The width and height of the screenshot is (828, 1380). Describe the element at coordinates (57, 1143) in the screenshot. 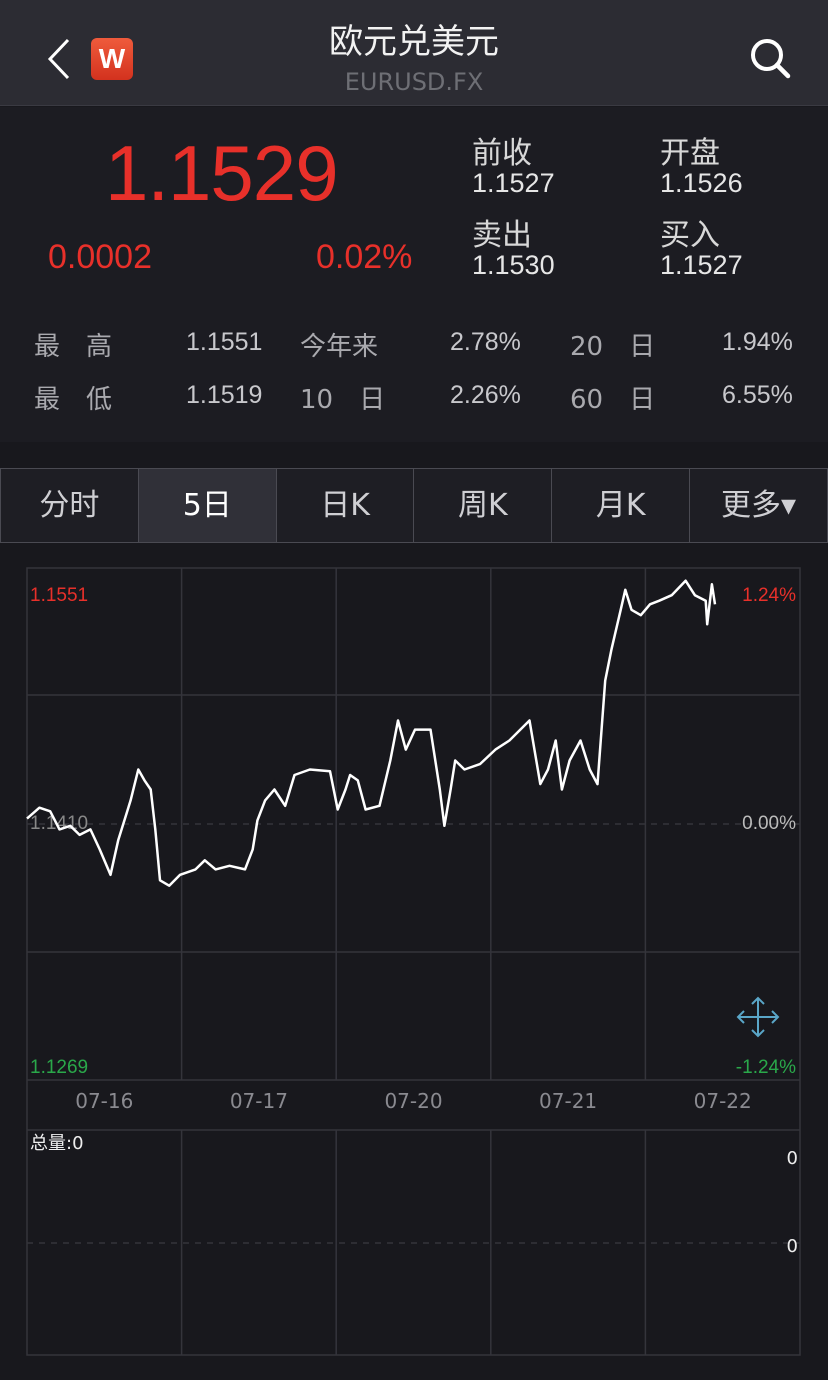

I see `volume-label: 总量:0` at that location.